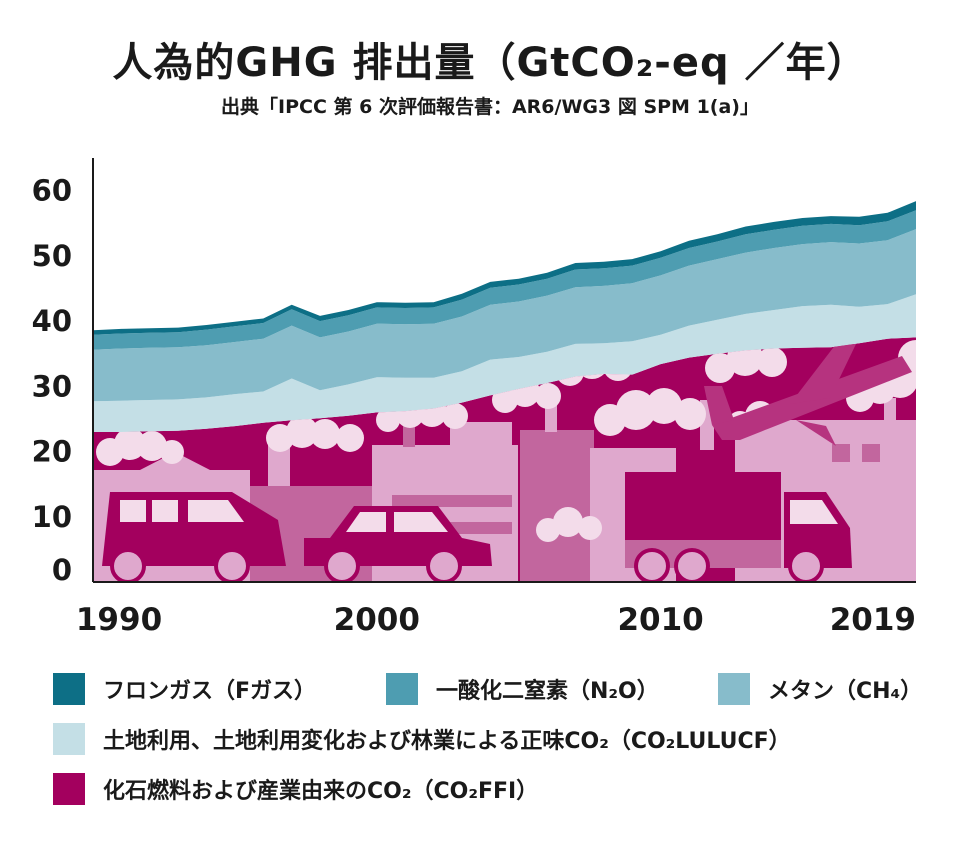  I want to click on y-tick-label: 10, so click(52, 517).